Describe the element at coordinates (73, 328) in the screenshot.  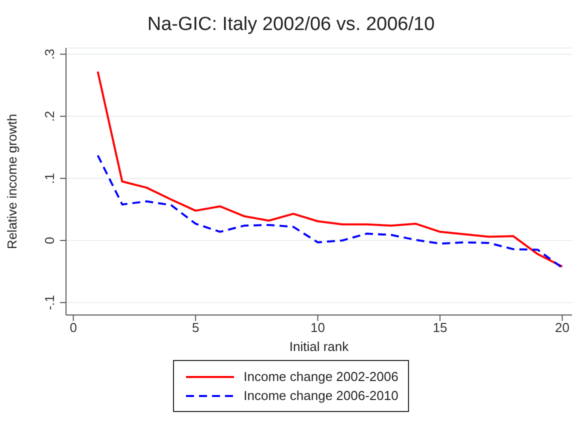
I see `x-tick-label: 0` at that location.